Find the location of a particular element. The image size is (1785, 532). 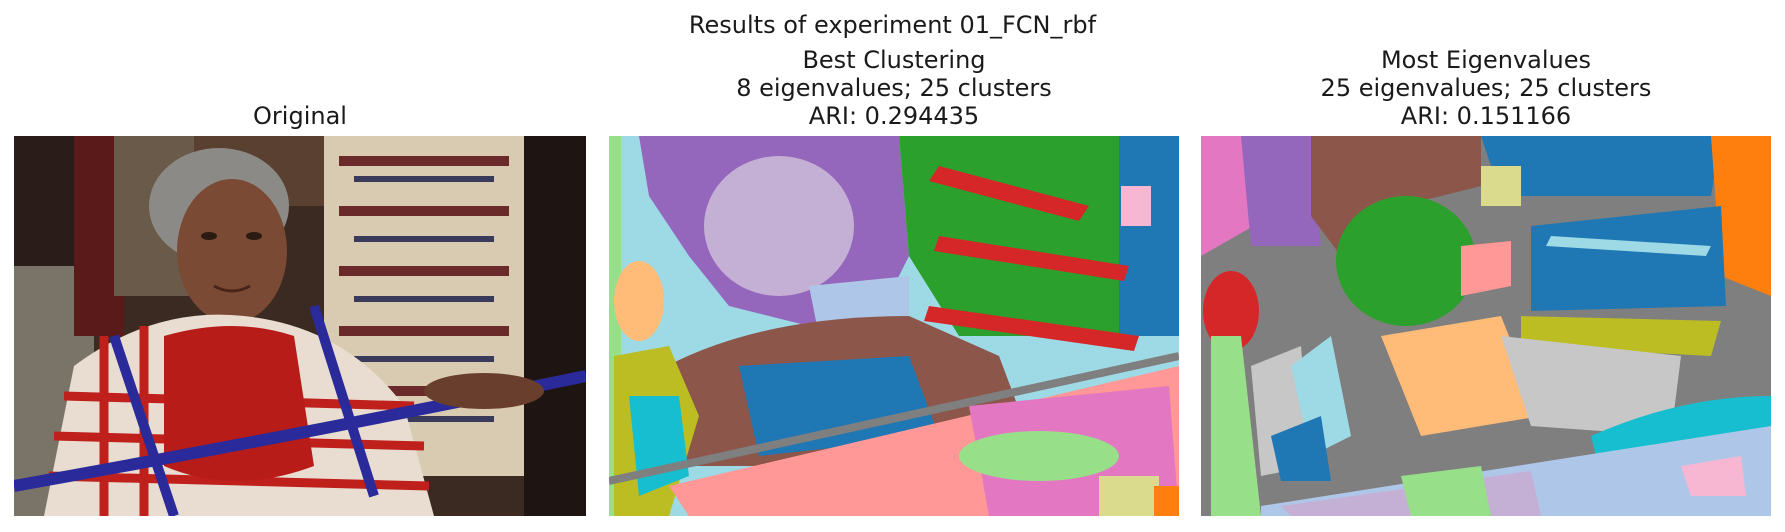

panel-title-line: Original is located at coordinates (300, 116).